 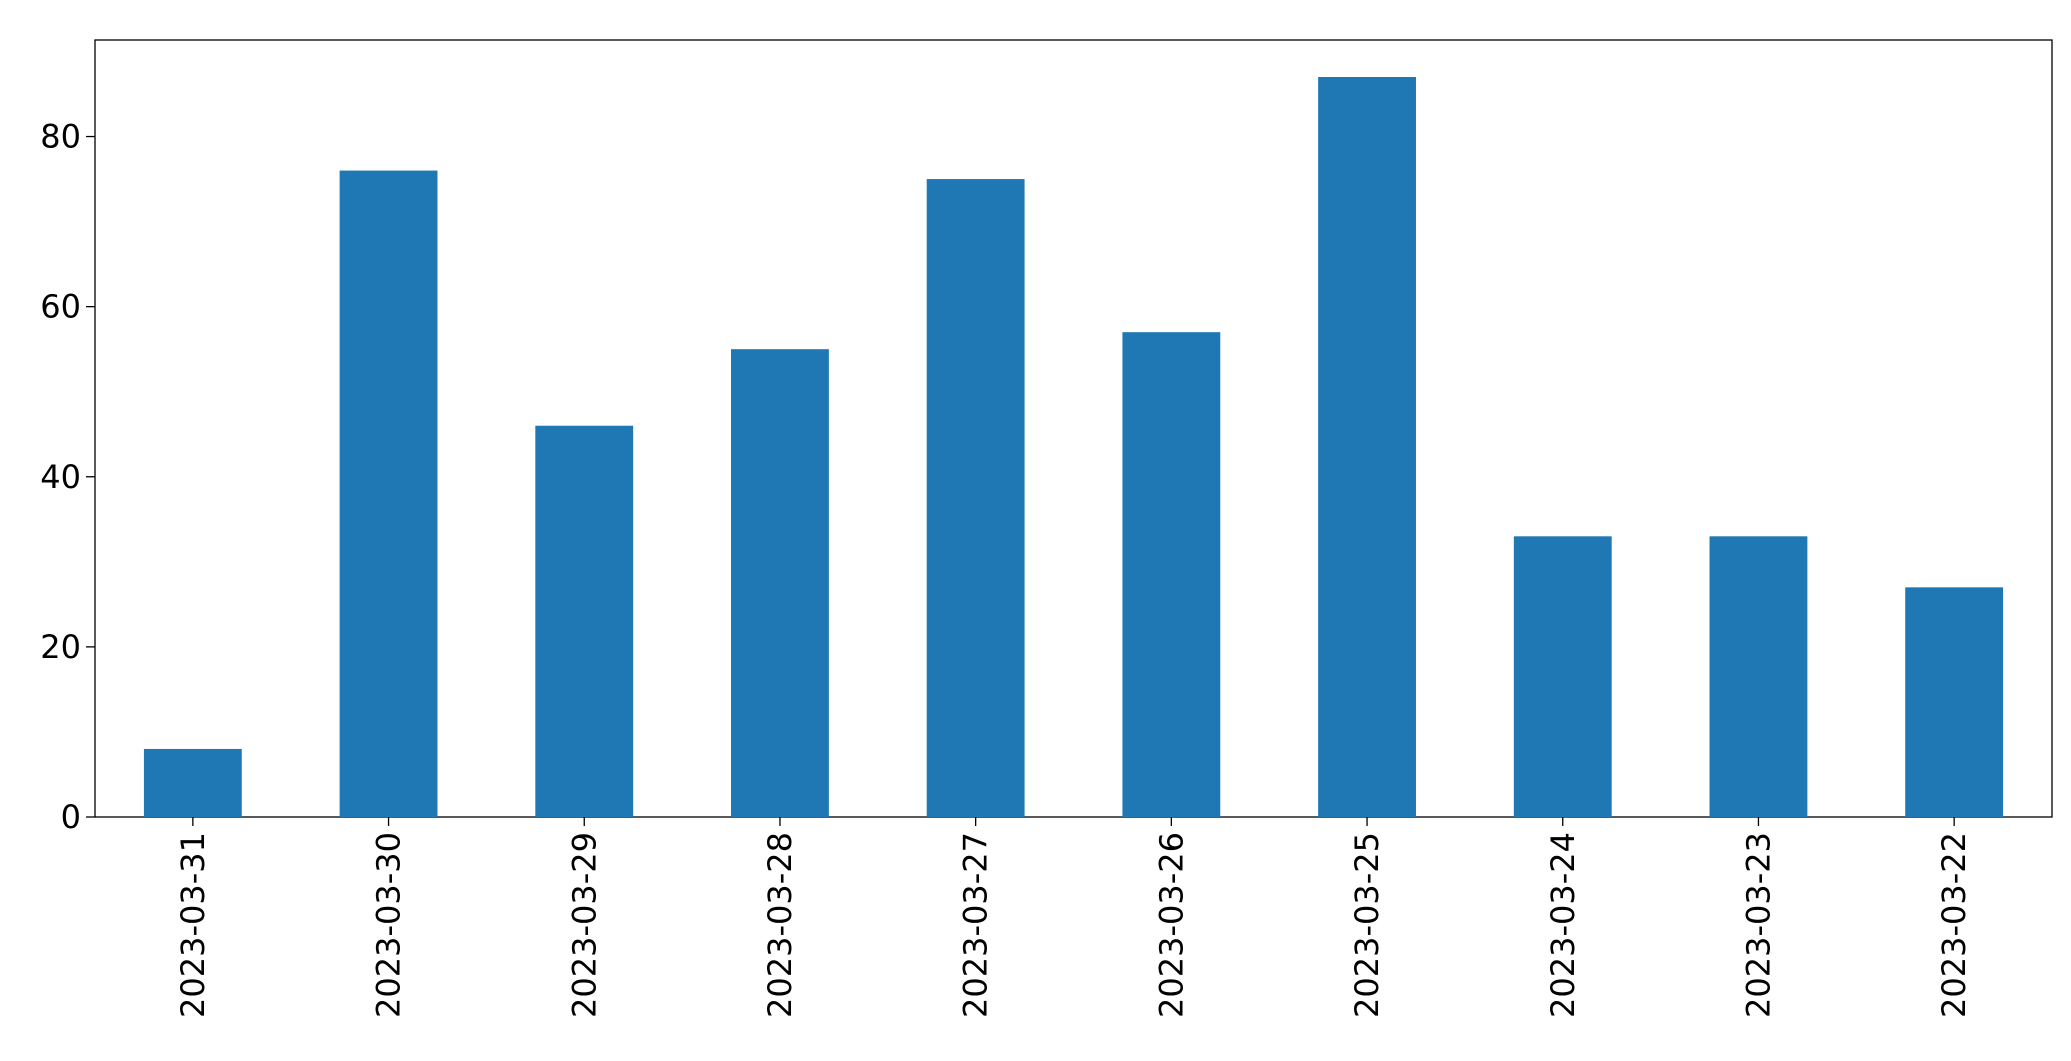 What do you see at coordinates (1171, 925) in the screenshot?
I see `x-tick-label: 2023-03-26` at bounding box center [1171, 925].